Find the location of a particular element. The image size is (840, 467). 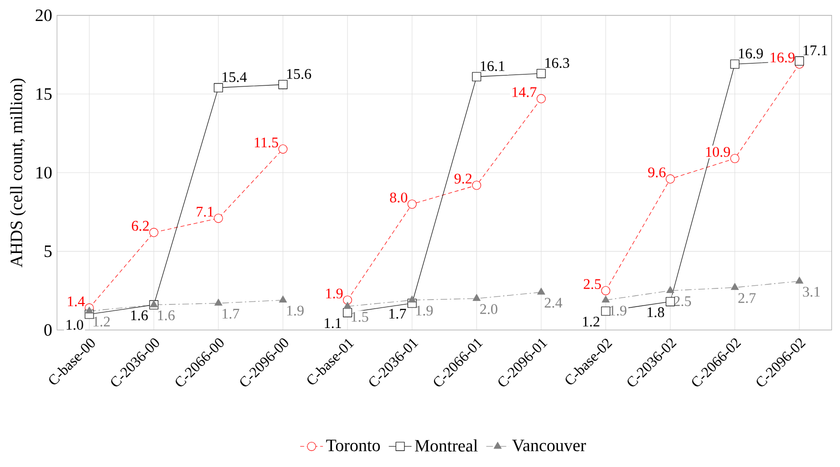

y-tick-label: 20 is located at coordinates (44, 15).